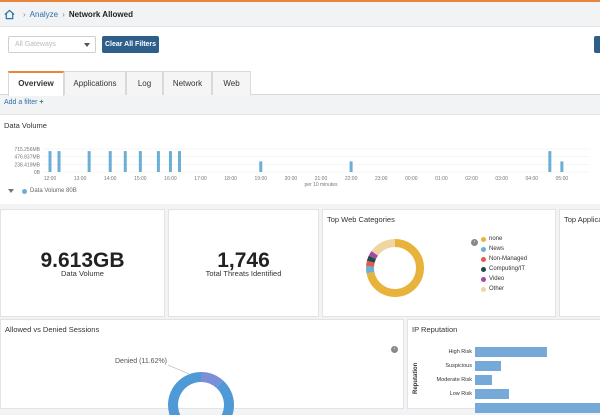  What do you see at coordinates (68, 14) in the screenshot?
I see `breadcrumb: › Analyze › Network Allowed` at bounding box center [68, 14].